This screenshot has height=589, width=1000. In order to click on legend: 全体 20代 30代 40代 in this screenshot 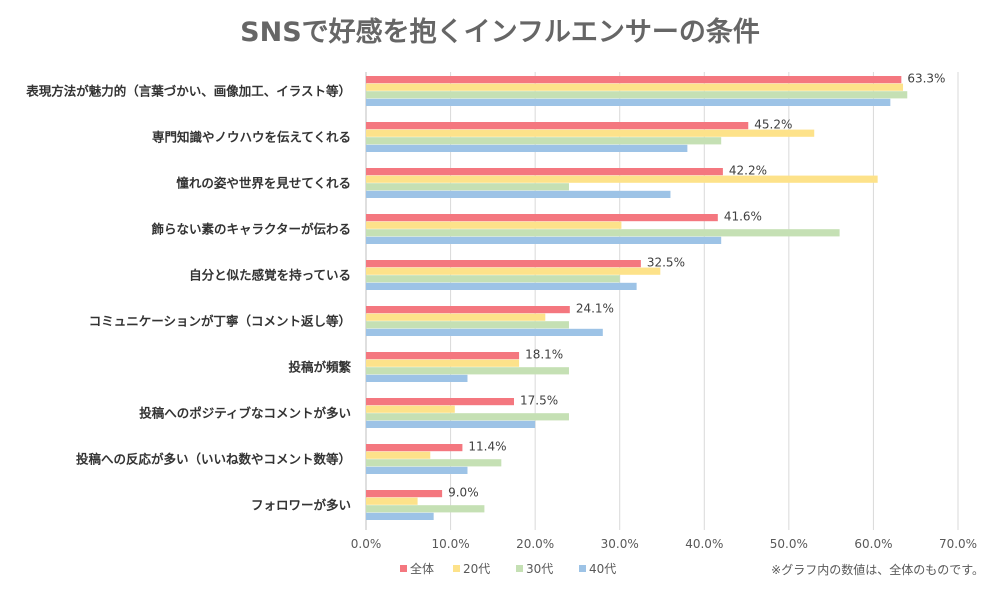, I will do `click(508, 568)`.